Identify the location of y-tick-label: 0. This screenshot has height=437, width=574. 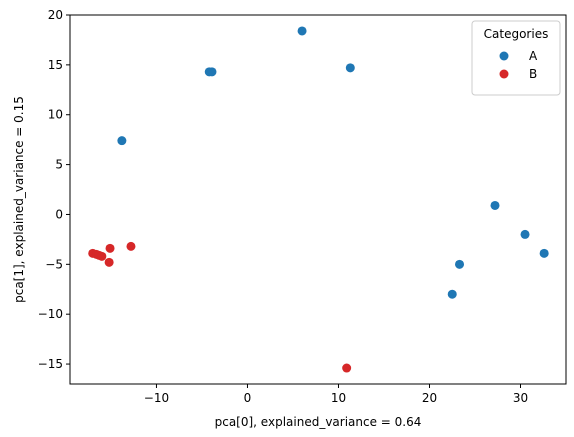
(59, 214).